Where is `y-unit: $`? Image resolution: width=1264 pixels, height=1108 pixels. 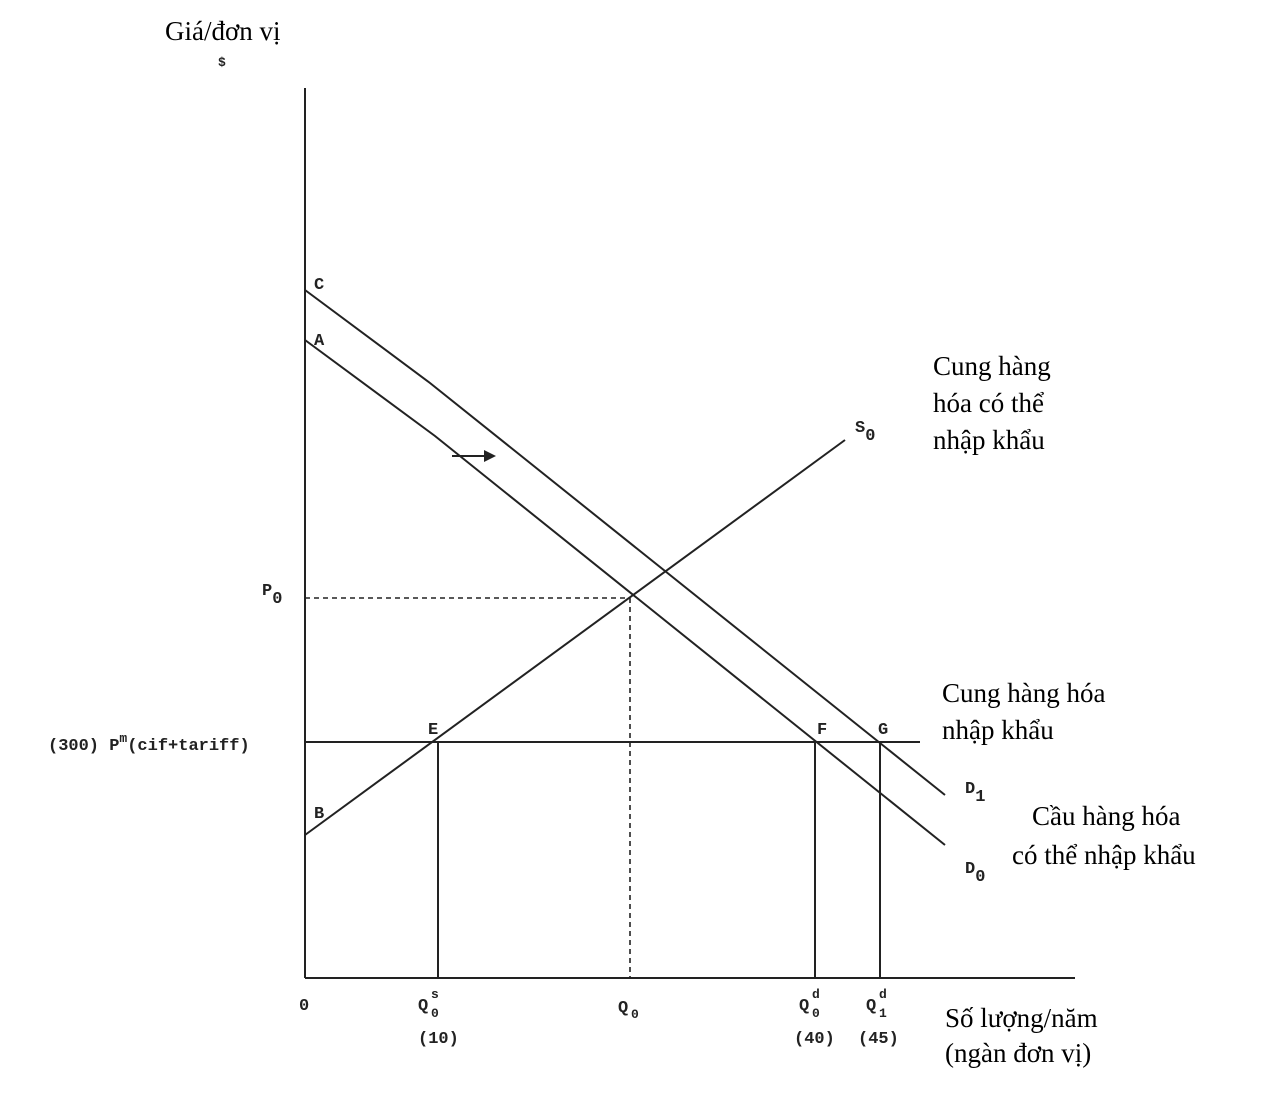
y-unit: $ is located at coordinates (222, 62).